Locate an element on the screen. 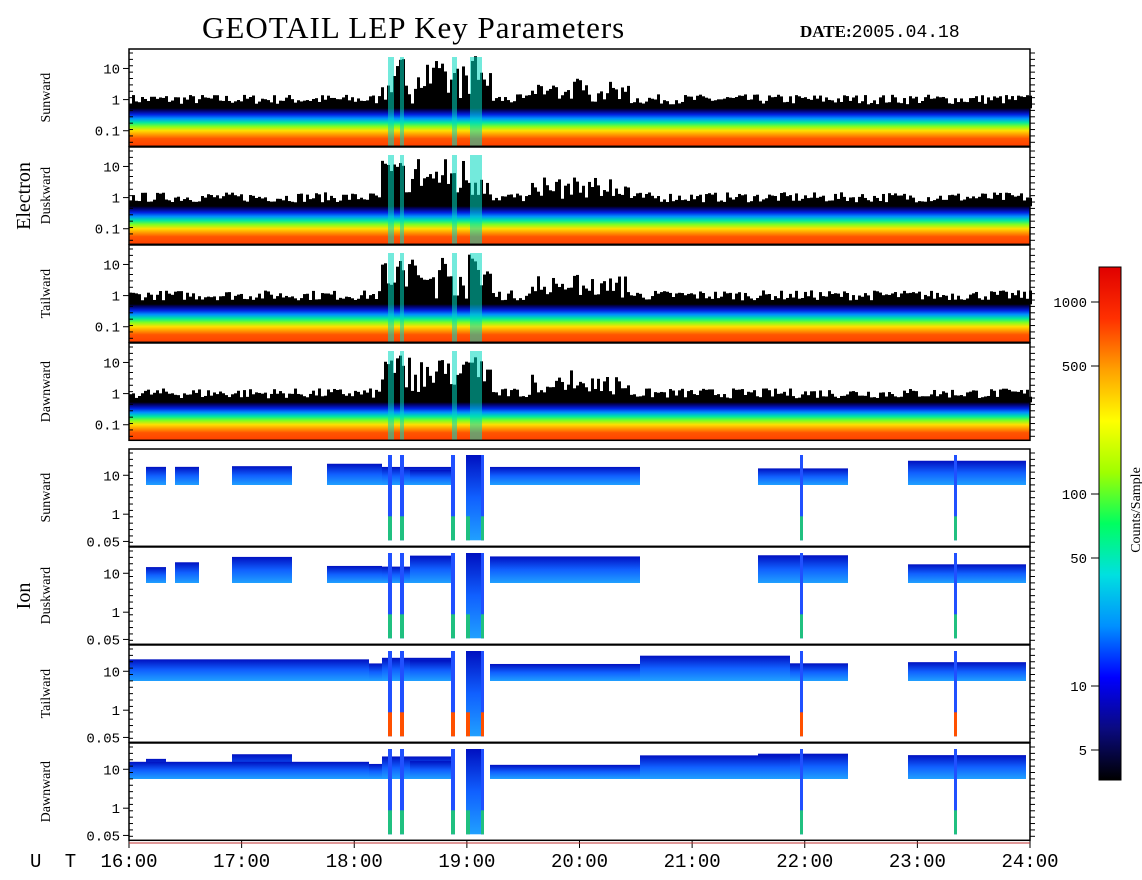  ion-patch is located at coordinates (187, 475).